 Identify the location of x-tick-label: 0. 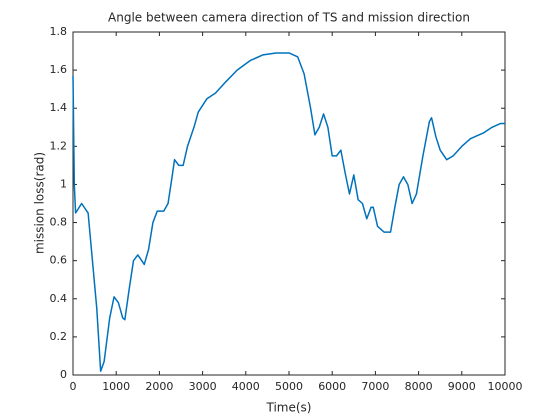
(73, 386).